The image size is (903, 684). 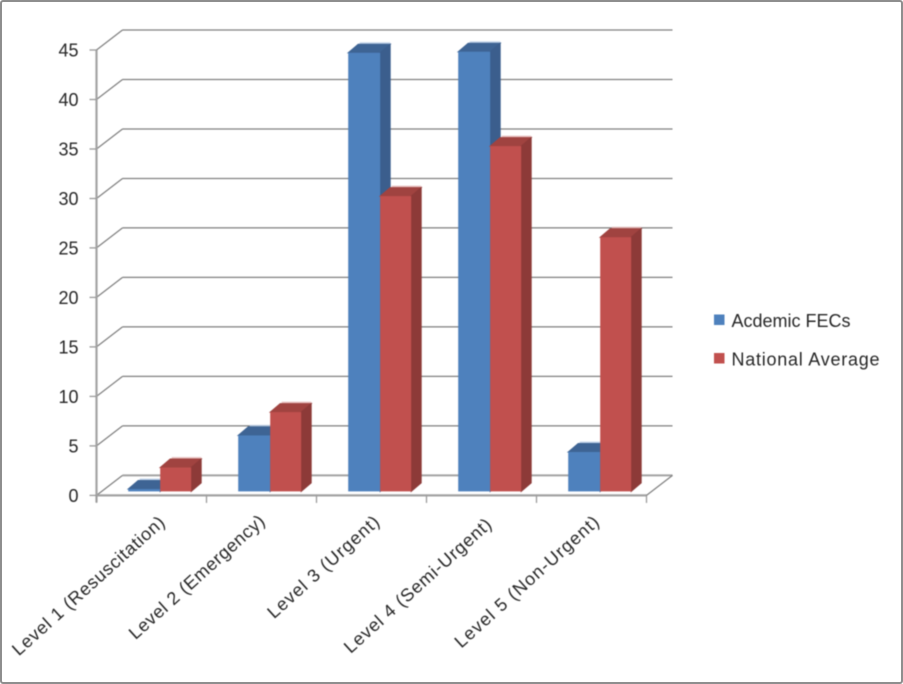 What do you see at coordinates (88, 586) in the screenshot?
I see `svg-text: Level 1 (Resuscitation)` at bounding box center [88, 586].